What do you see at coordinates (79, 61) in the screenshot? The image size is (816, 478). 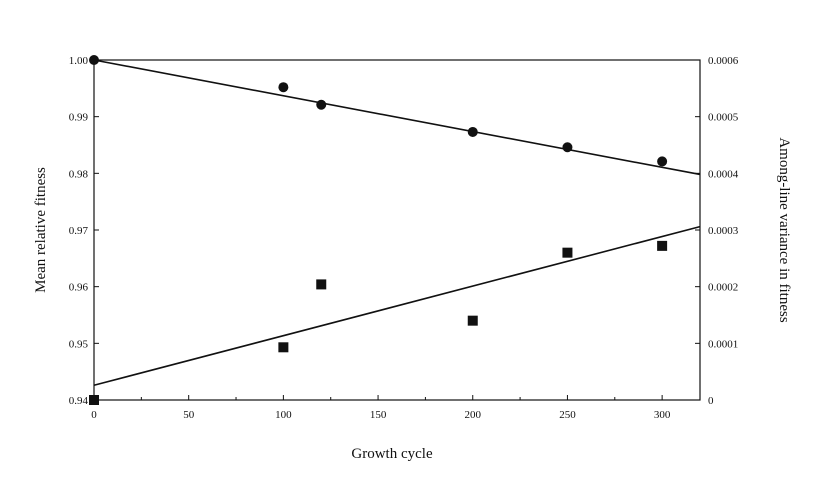 I see `y-left-tick-label: 1.00` at bounding box center [79, 61].